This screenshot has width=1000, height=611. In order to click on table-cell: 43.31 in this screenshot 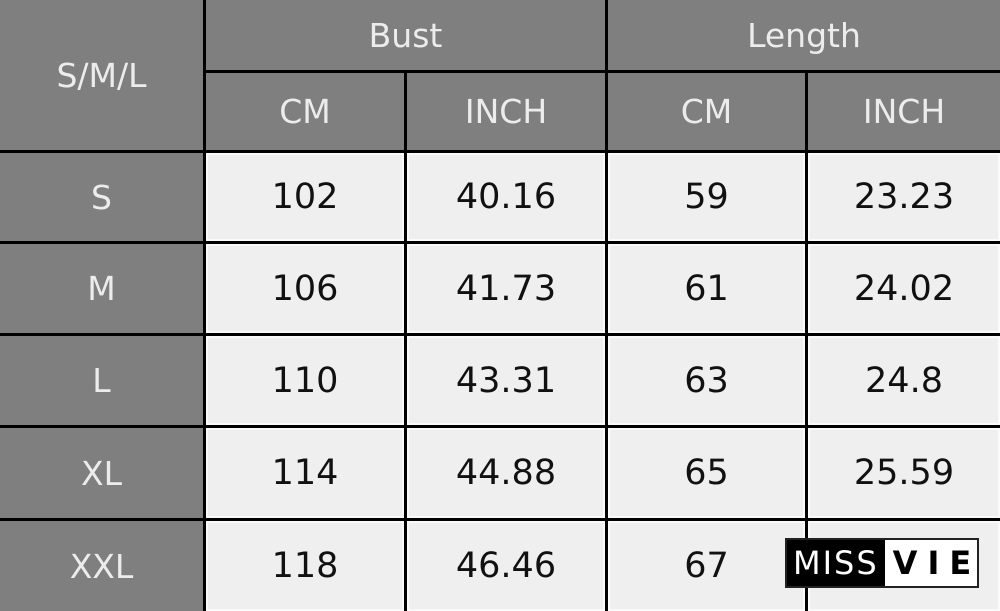, I will do `click(506, 380)`.